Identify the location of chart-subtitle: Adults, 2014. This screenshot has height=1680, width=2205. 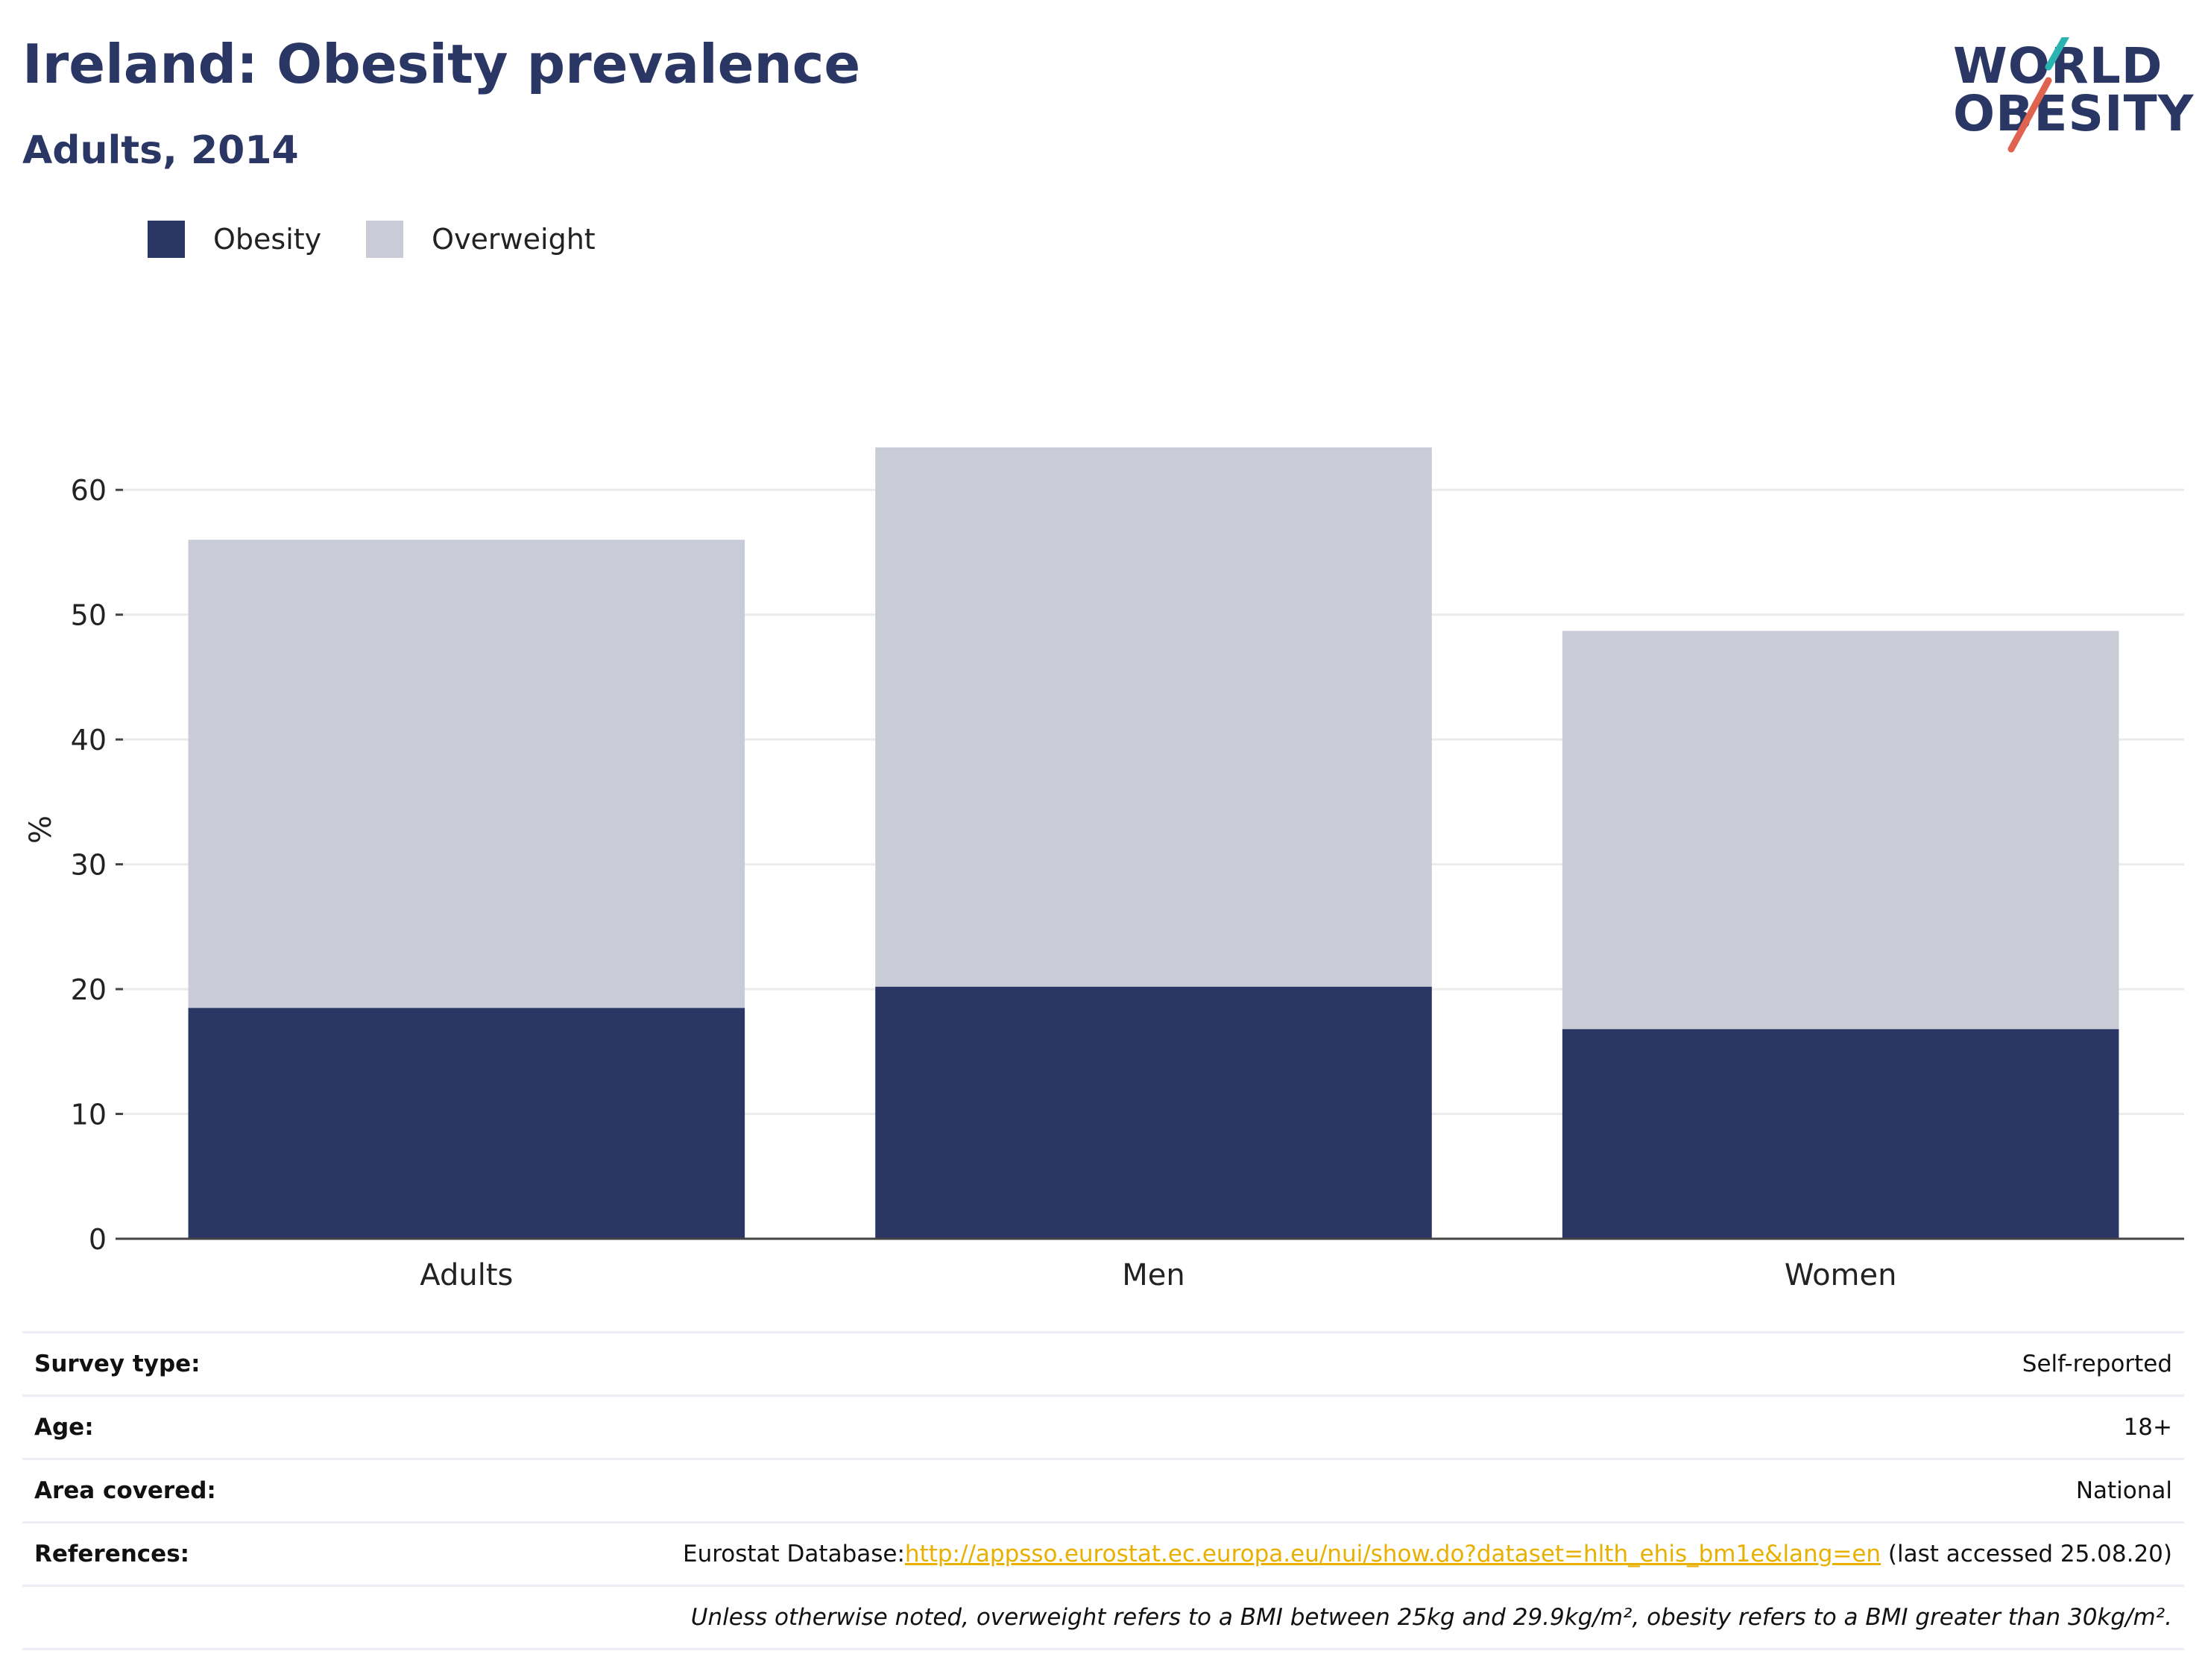
(160, 150).